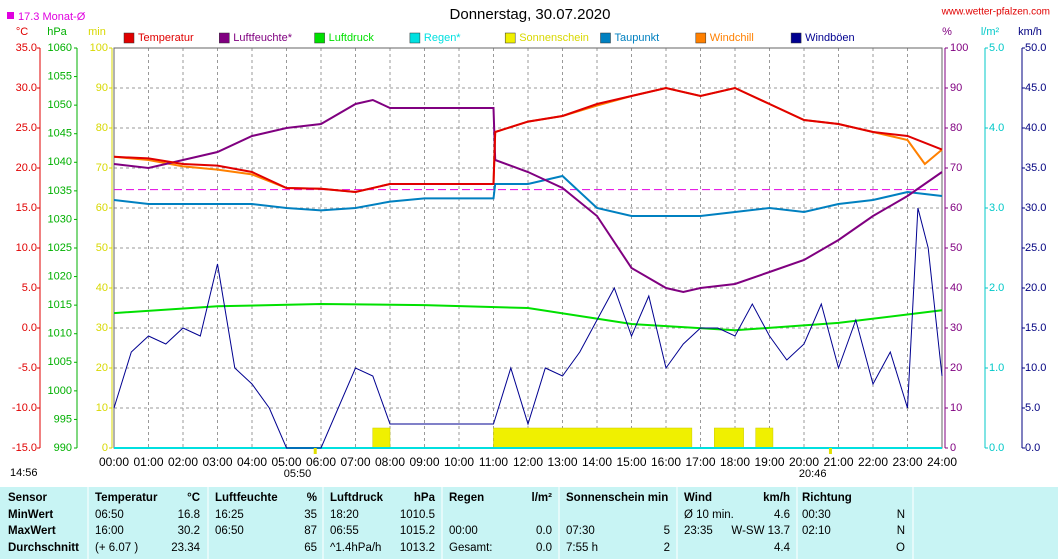 Image resolution: width=1058 pixels, height=559 pixels. I want to click on x-tick-label: 02:00, so click(183, 462).